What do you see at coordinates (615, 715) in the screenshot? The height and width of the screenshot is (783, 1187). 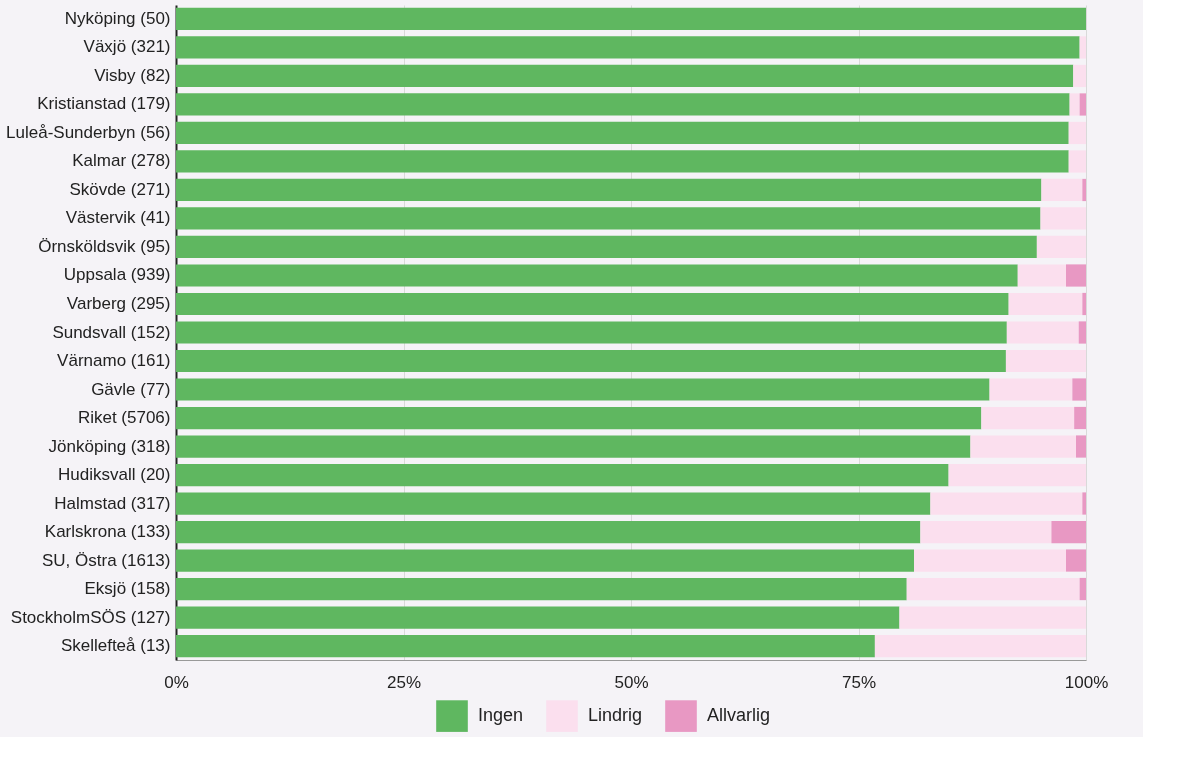 I see `legend-label: Lindrig` at bounding box center [615, 715].